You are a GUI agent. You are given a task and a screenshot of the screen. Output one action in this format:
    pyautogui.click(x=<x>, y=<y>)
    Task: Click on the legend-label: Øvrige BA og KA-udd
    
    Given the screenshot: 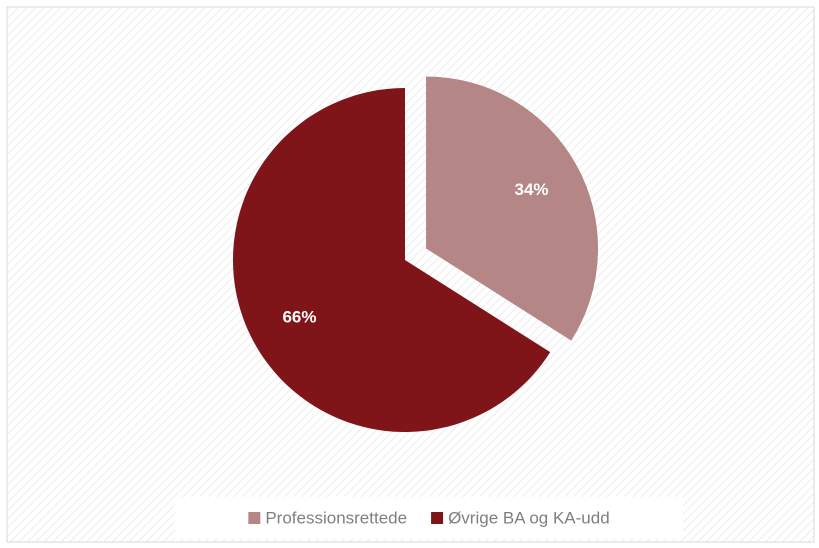 What is the action you would take?
    pyautogui.click(x=529, y=517)
    